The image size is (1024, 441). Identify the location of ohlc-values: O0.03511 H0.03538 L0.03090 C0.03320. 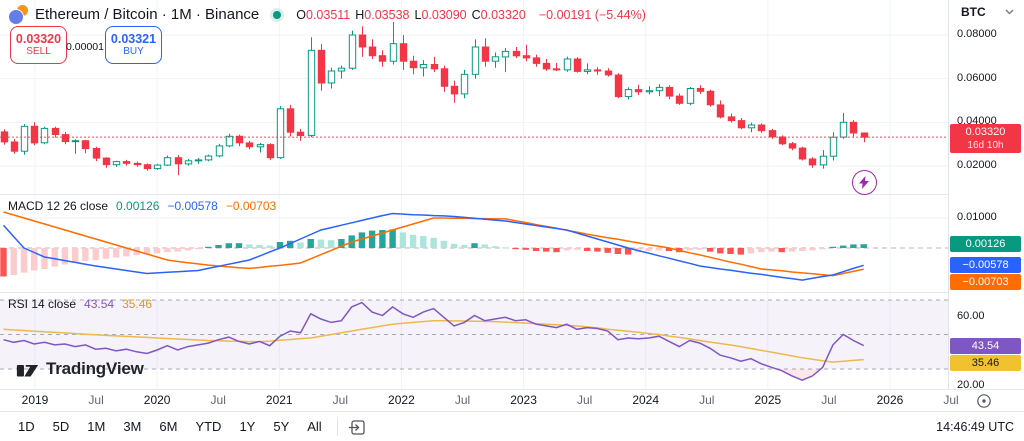
(408, 15).